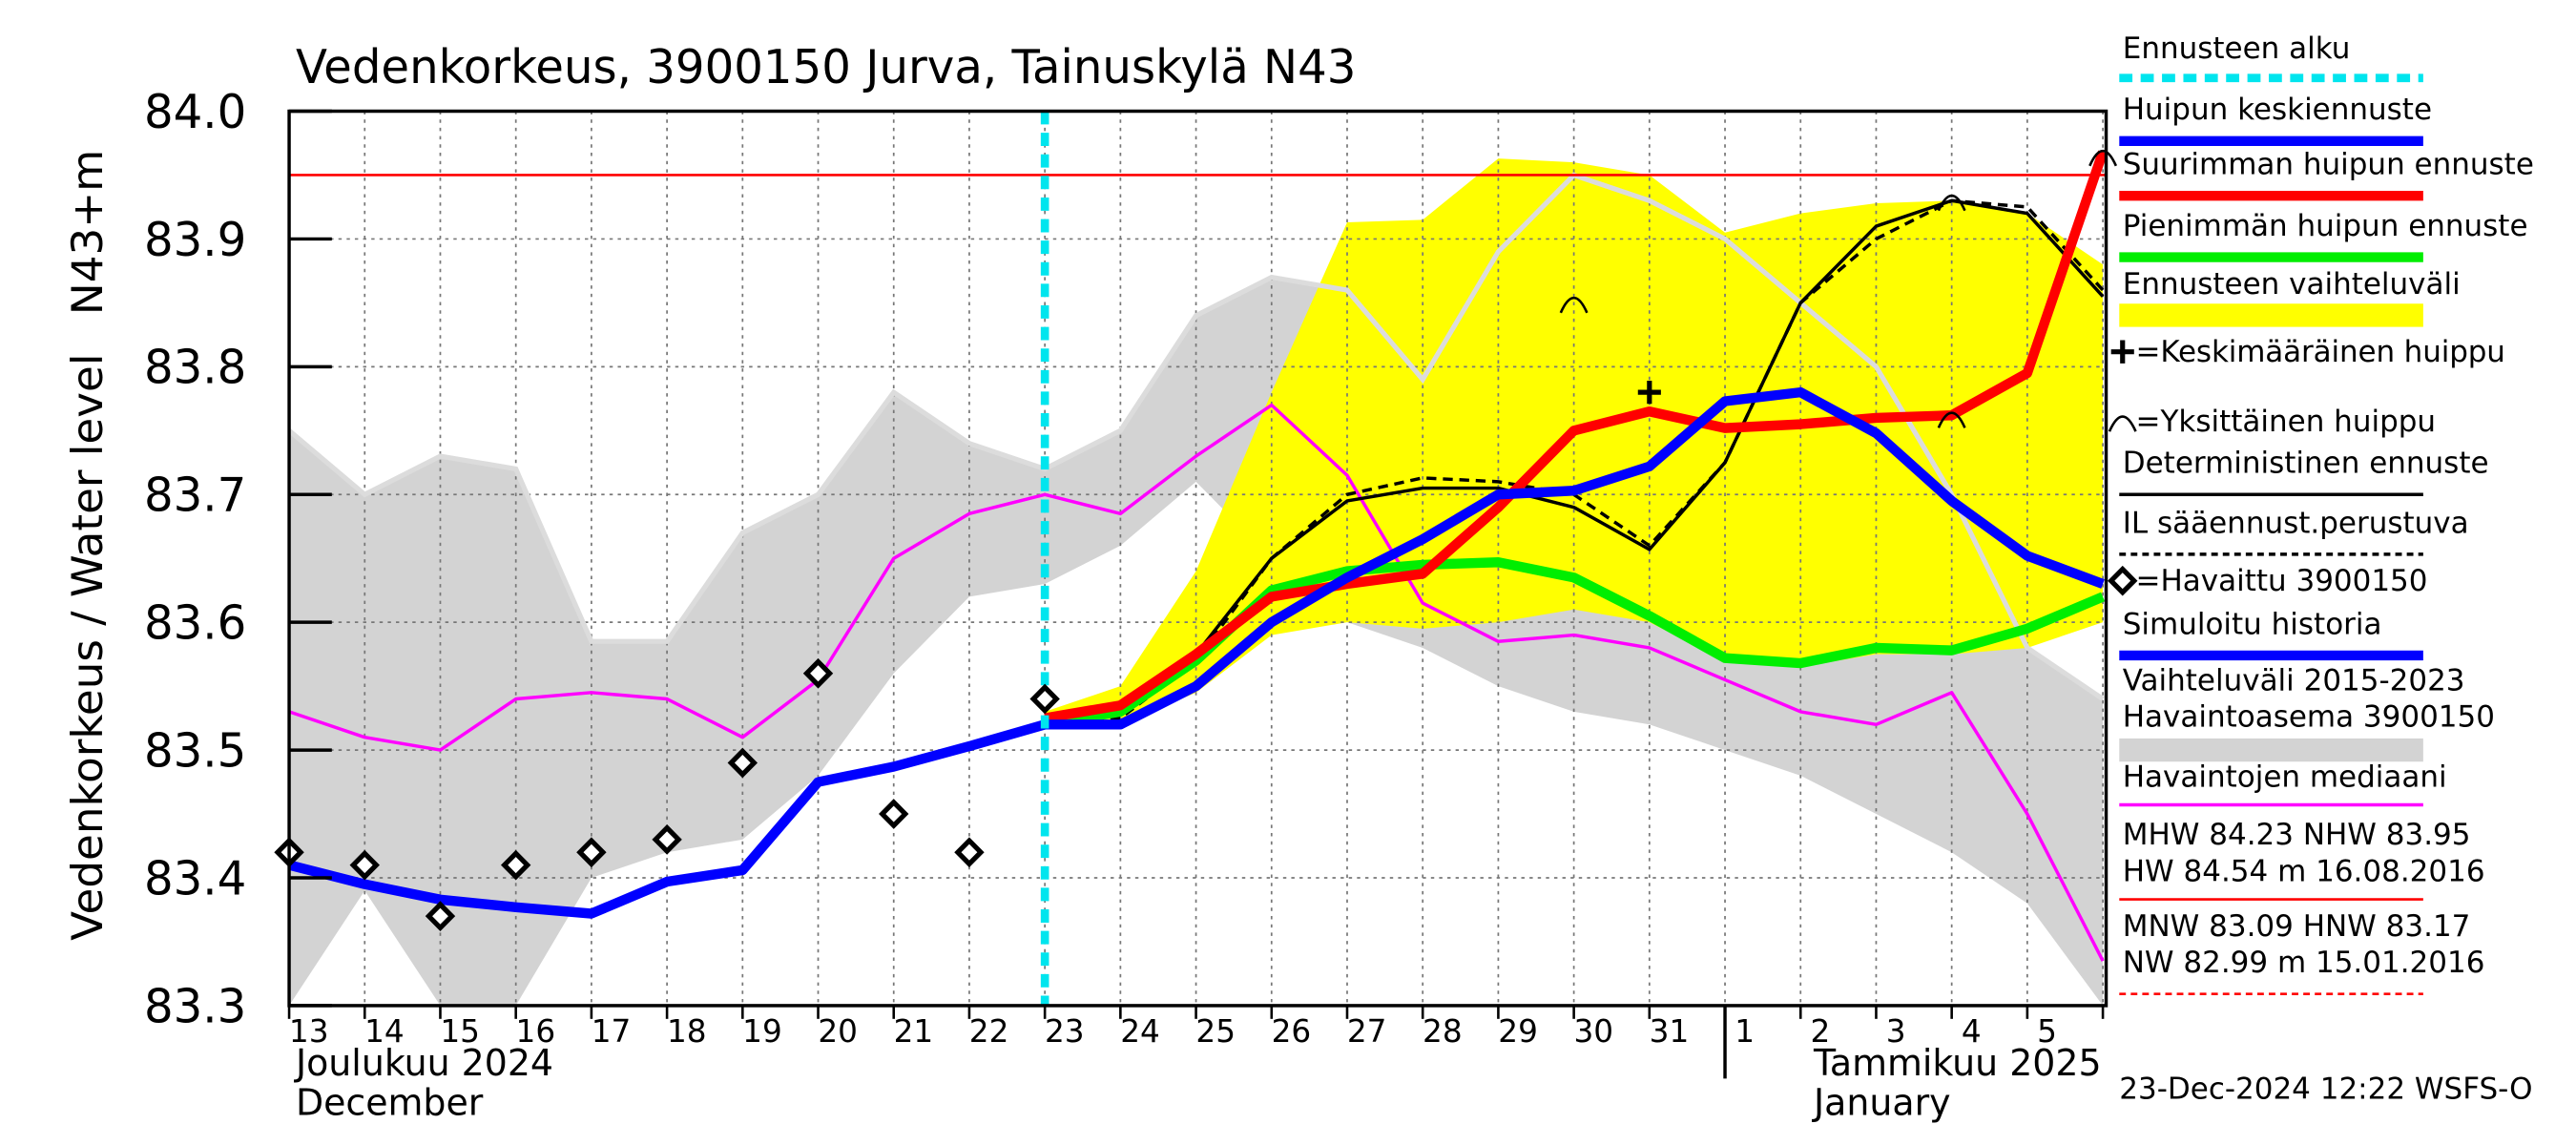 The image size is (2576, 1145). Describe the element at coordinates (2325, 226) in the screenshot. I see `legend-label: Pienimmän huipun ennuste` at that location.